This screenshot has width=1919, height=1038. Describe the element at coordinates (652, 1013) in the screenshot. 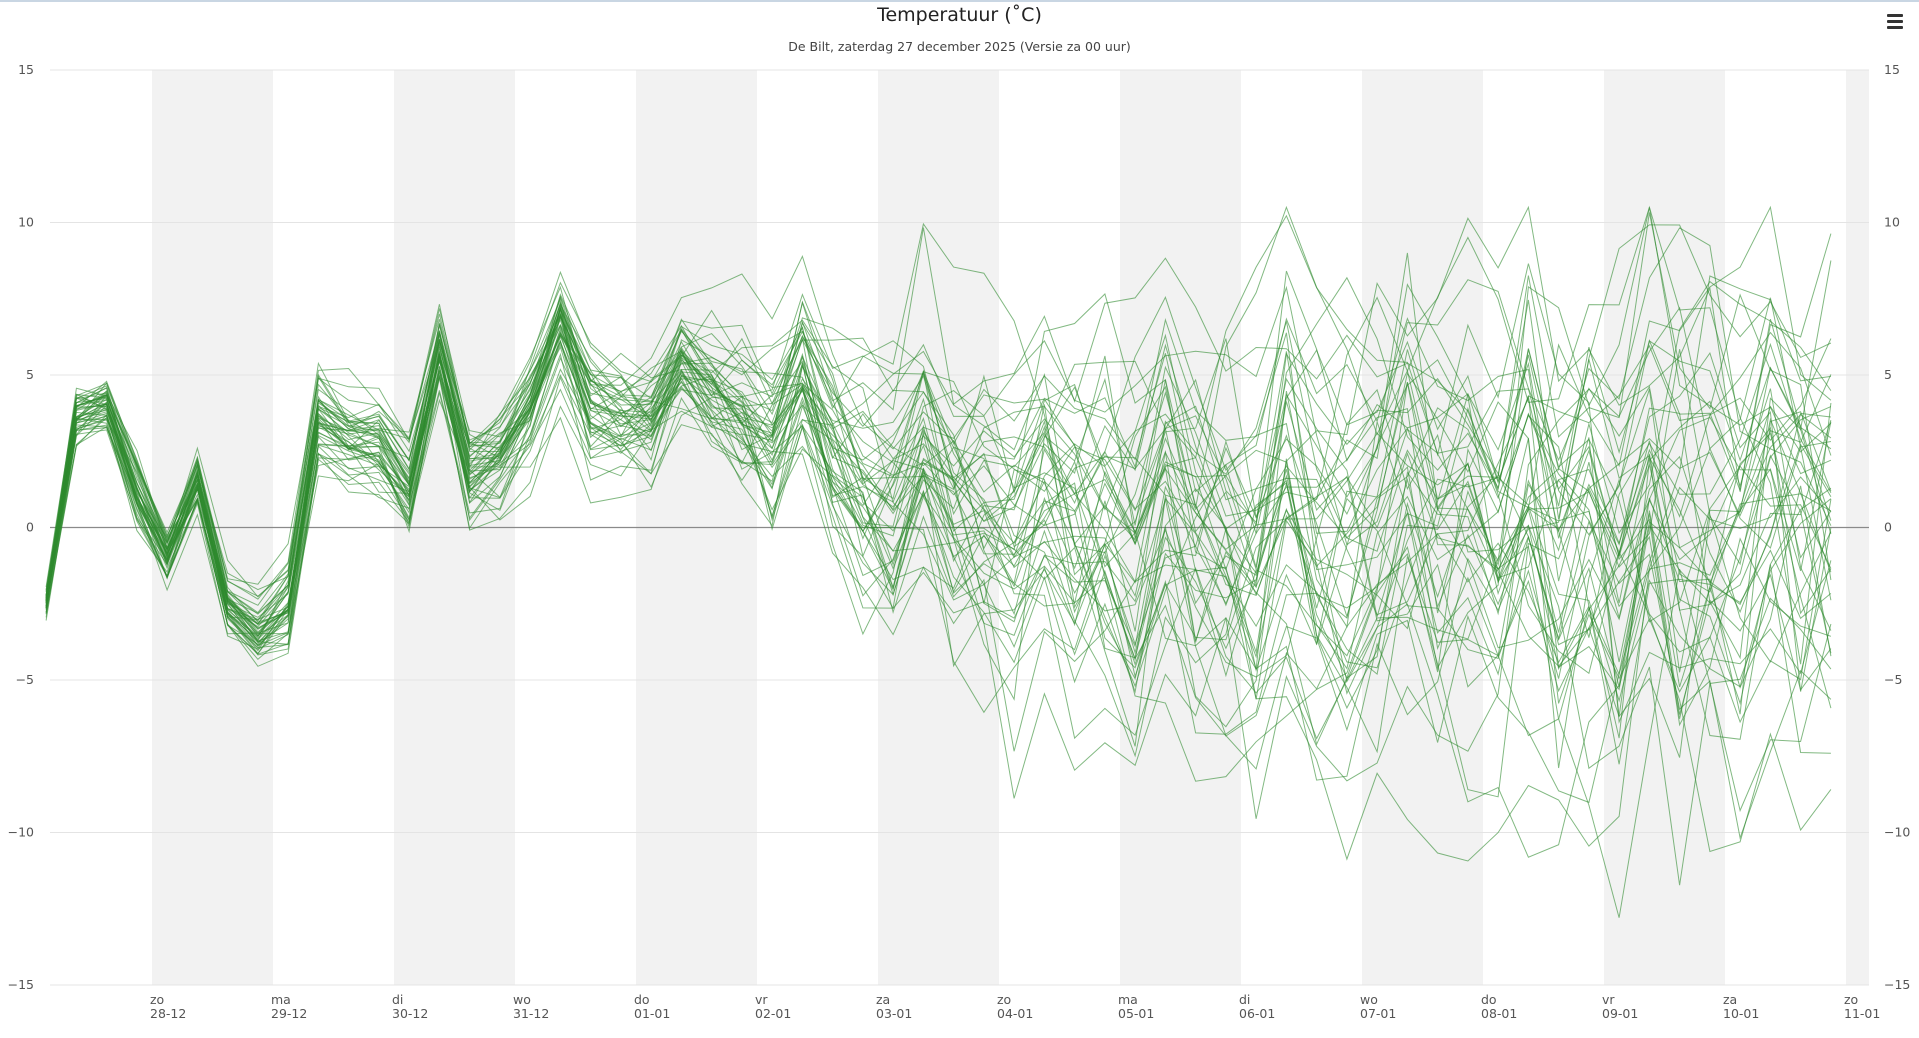

I see `x-tick-date-01-01: 01-01` at that location.